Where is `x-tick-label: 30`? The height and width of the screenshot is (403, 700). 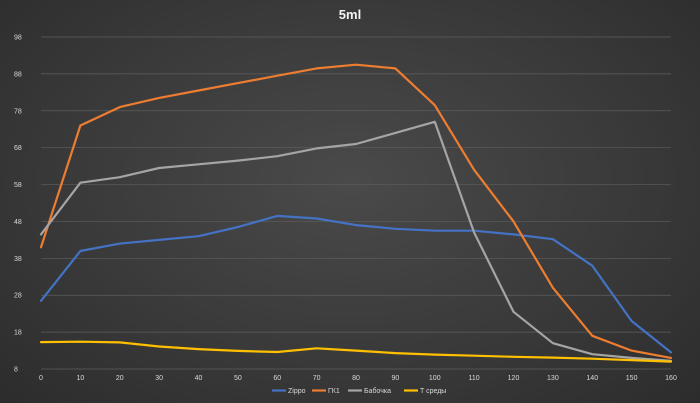 x-tick-label: 30 is located at coordinates (159, 378).